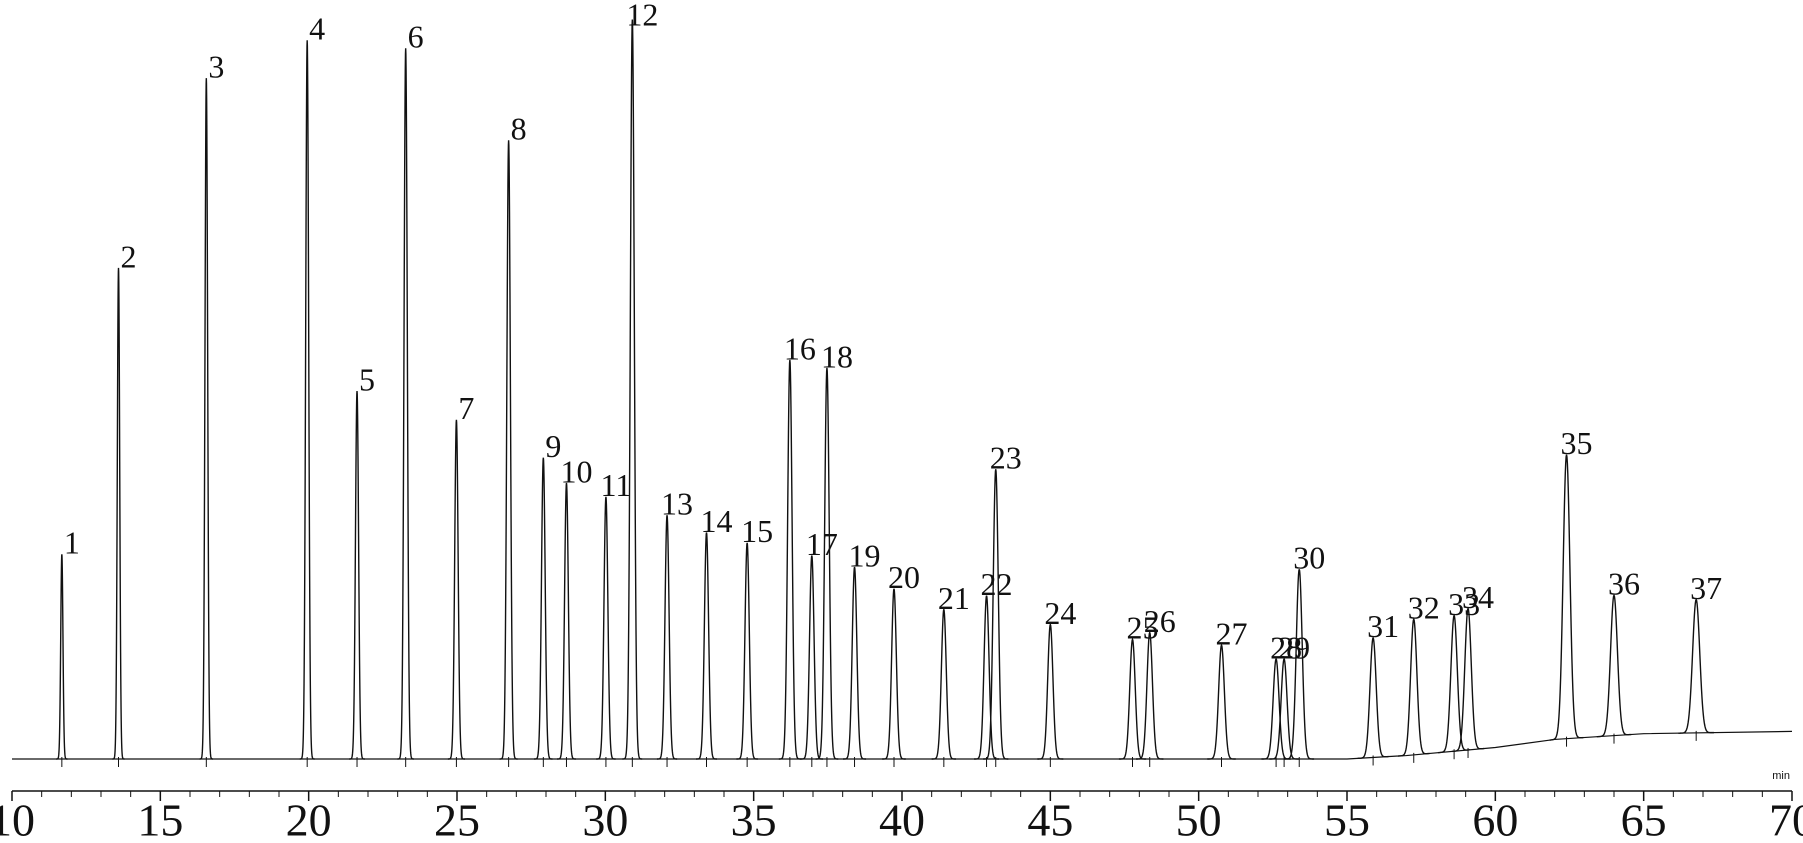 This screenshot has height=843, width=1803. What do you see at coordinates (800, 348) in the screenshot?
I see `peak-label: 16` at bounding box center [800, 348].